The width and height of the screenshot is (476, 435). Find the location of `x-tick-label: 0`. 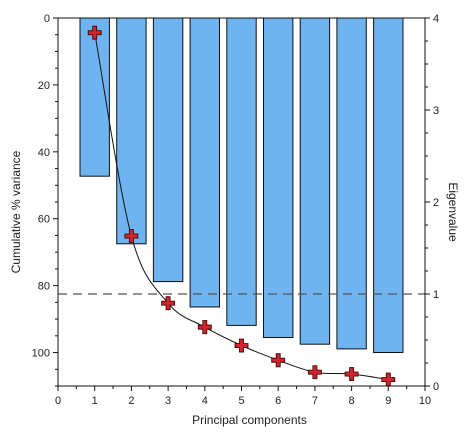

x-tick-label: 0 is located at coordinates (58, 401).